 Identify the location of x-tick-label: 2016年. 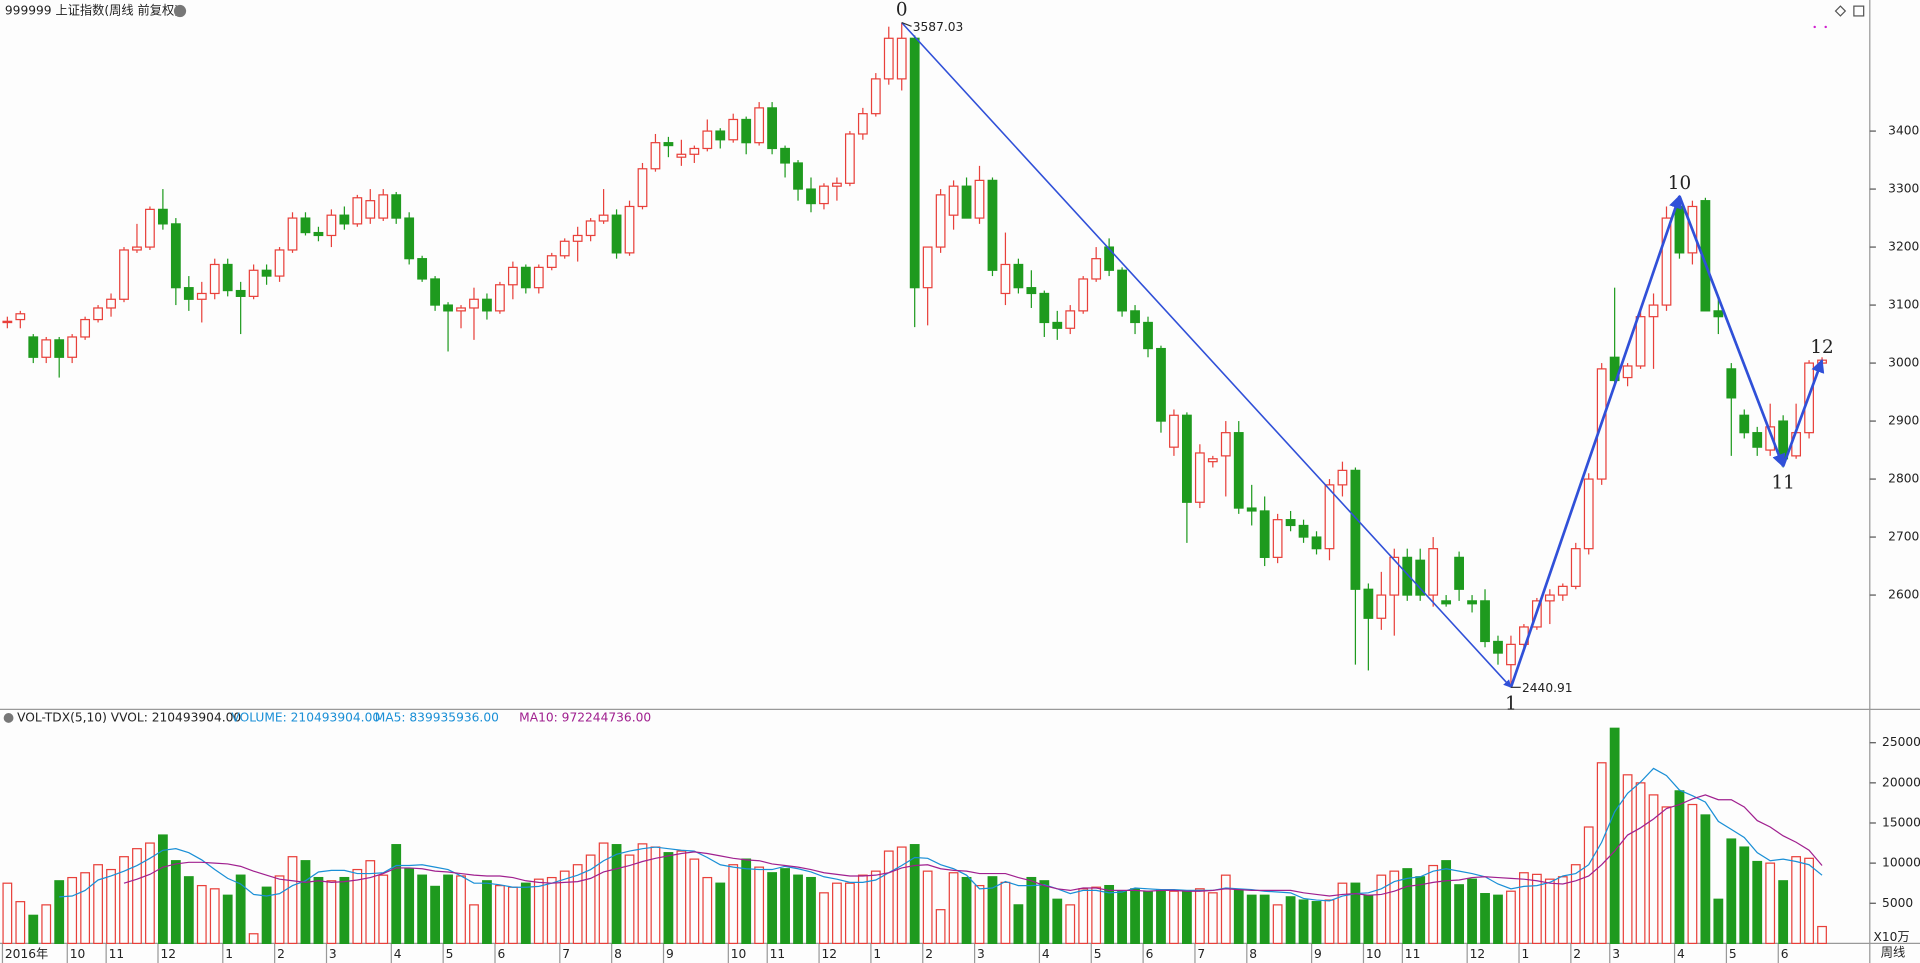
(26, 954).